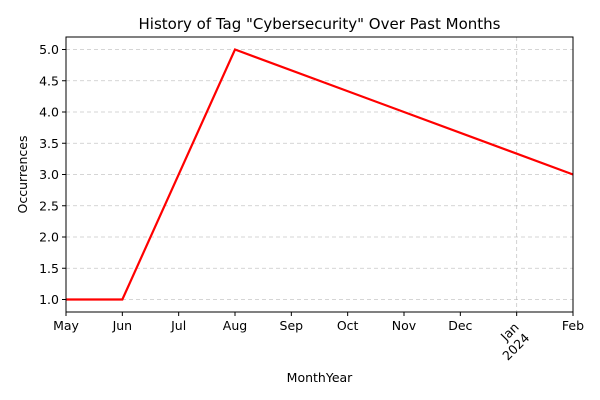 Image resolution: width=600 pixels, height=400 pixels. I want to click on x-axis: May Jun Jul Aug Sep Oct Nov Dec Jan2024 Feb, so click(318, 337).